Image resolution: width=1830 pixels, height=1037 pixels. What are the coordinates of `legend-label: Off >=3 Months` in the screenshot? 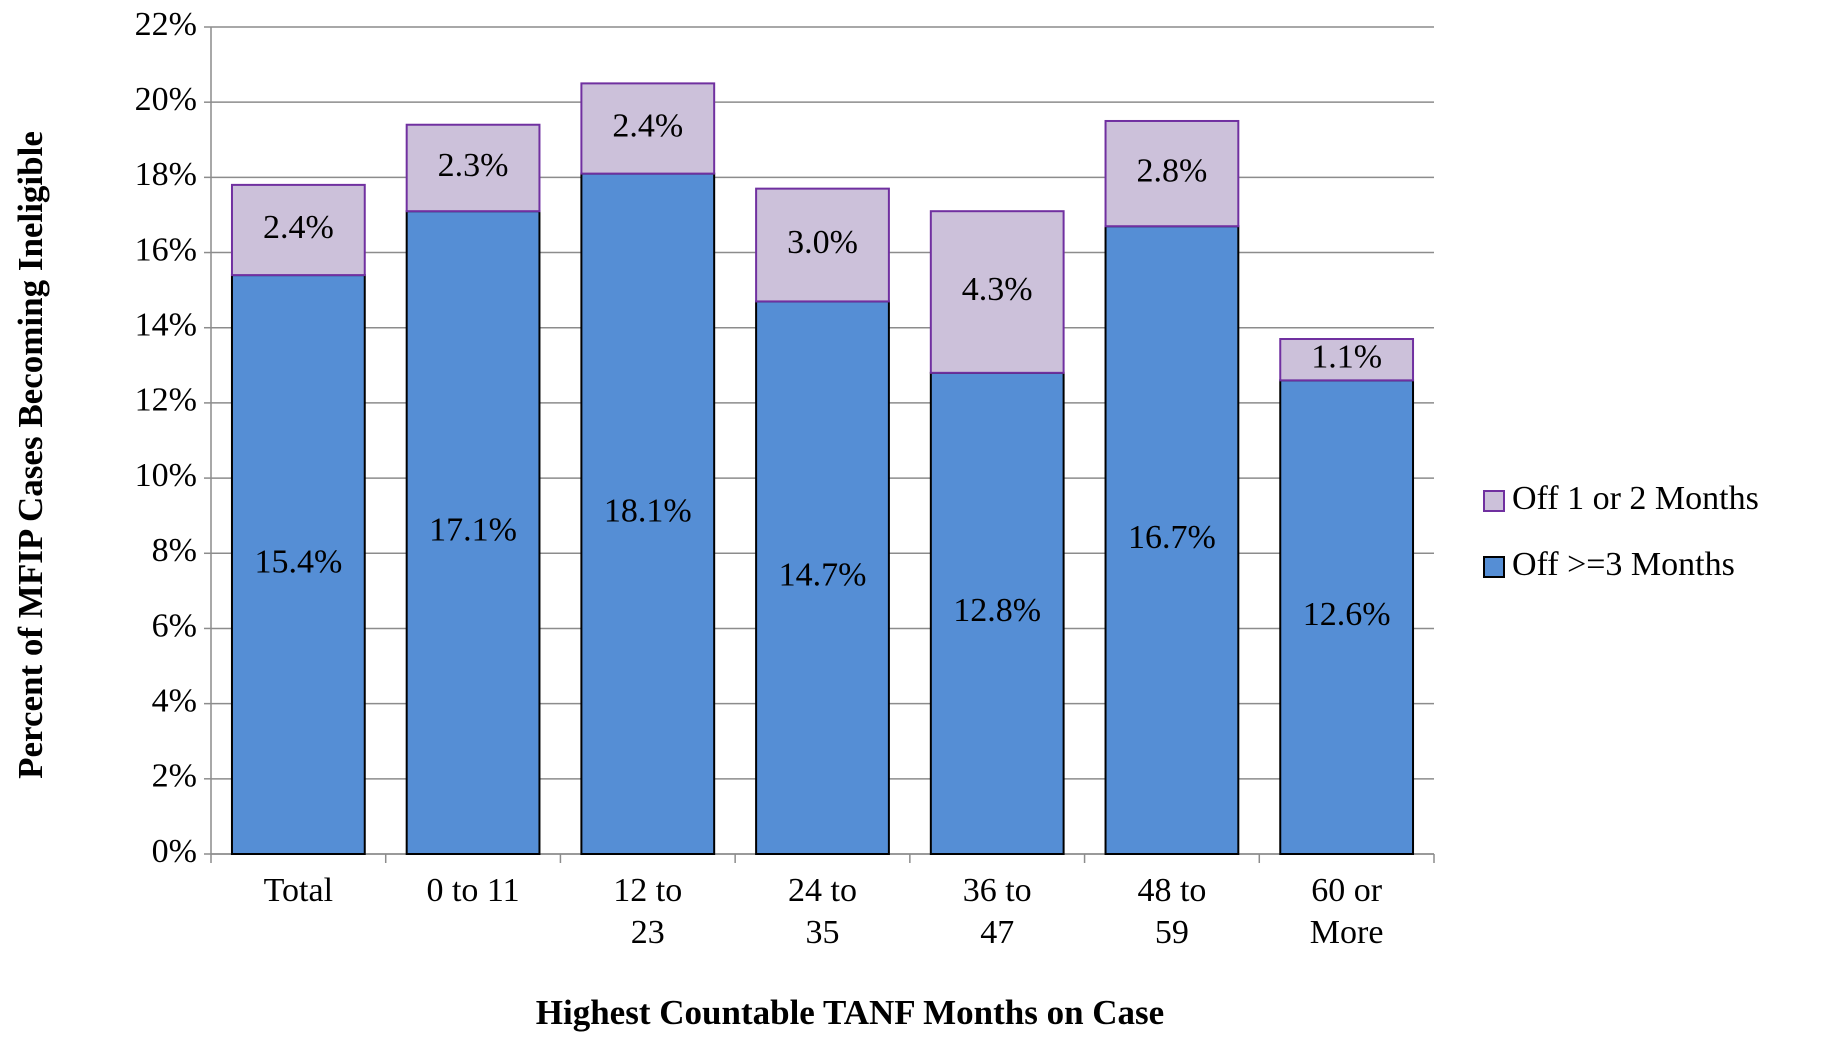 It's located at (1623, 564).